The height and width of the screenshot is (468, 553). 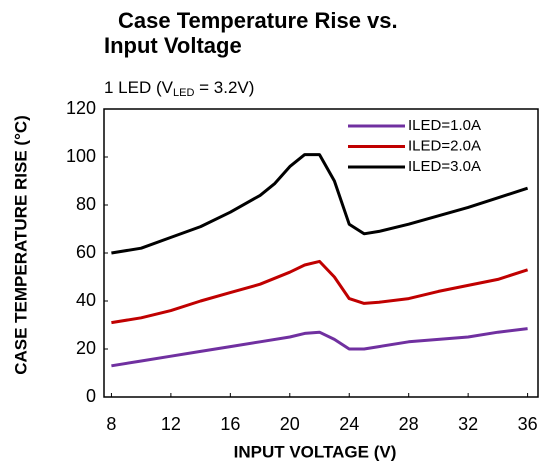 What do you see at coordinates (86, 204) in the screenshot?
I see `y-tick-label: 80` at bounding box center [86, 204].